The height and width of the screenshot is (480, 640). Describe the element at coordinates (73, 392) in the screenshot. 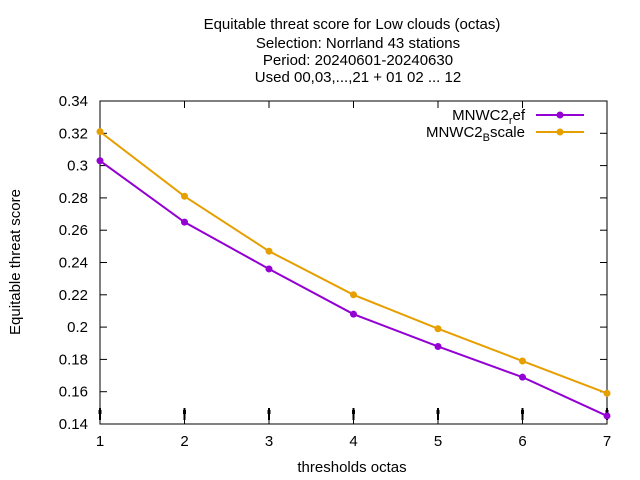

I see `y-tick-label-1: 0.16` at that location.